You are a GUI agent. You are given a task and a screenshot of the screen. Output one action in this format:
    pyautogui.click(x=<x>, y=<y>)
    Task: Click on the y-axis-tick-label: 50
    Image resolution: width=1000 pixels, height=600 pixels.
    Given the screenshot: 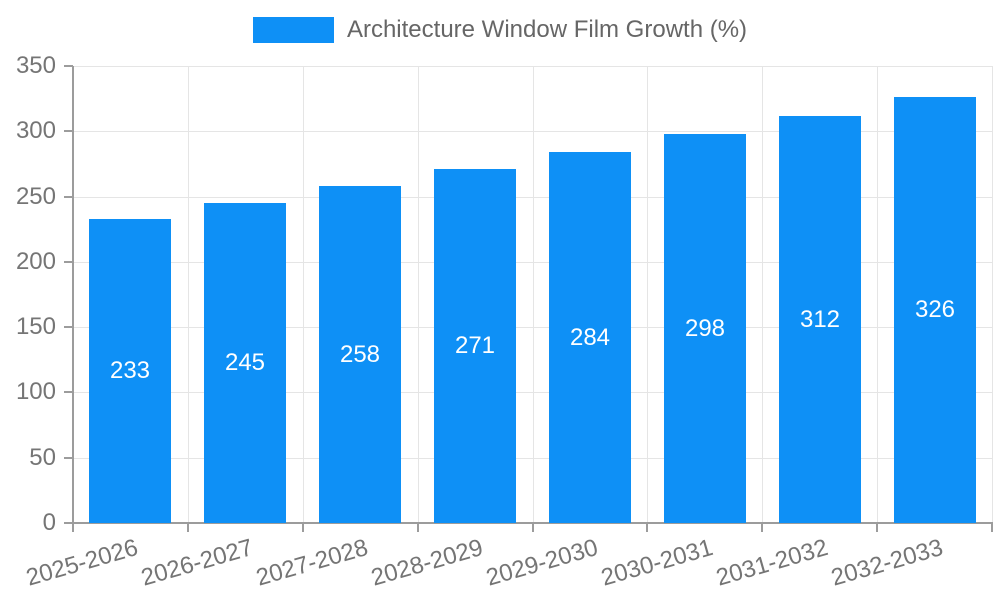 What is the action you would take?
    pyautogui.click(x=42, y=457)
    